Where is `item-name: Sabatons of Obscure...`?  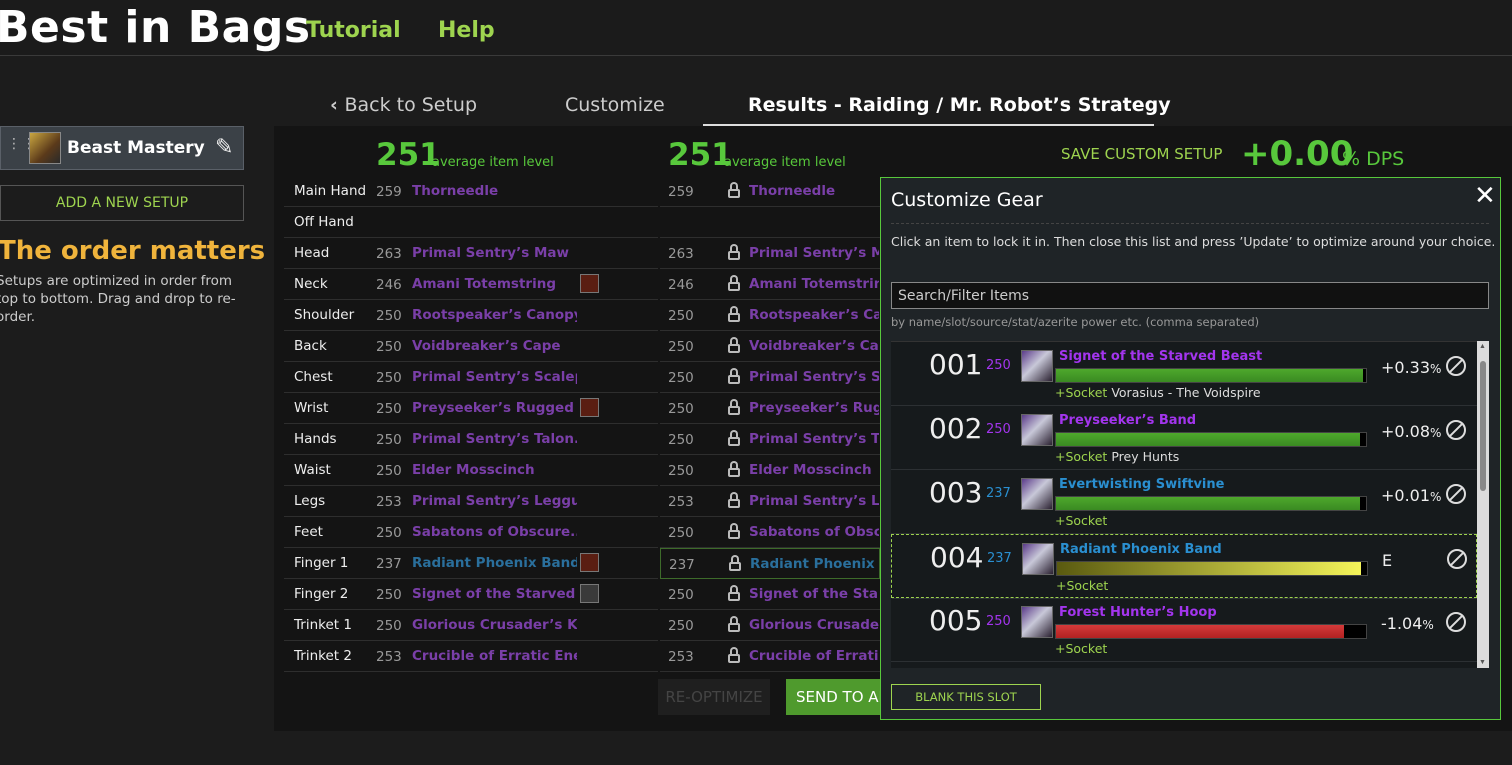 item-name: Sabatons of Obscure... is located at coordinates (494, 532).